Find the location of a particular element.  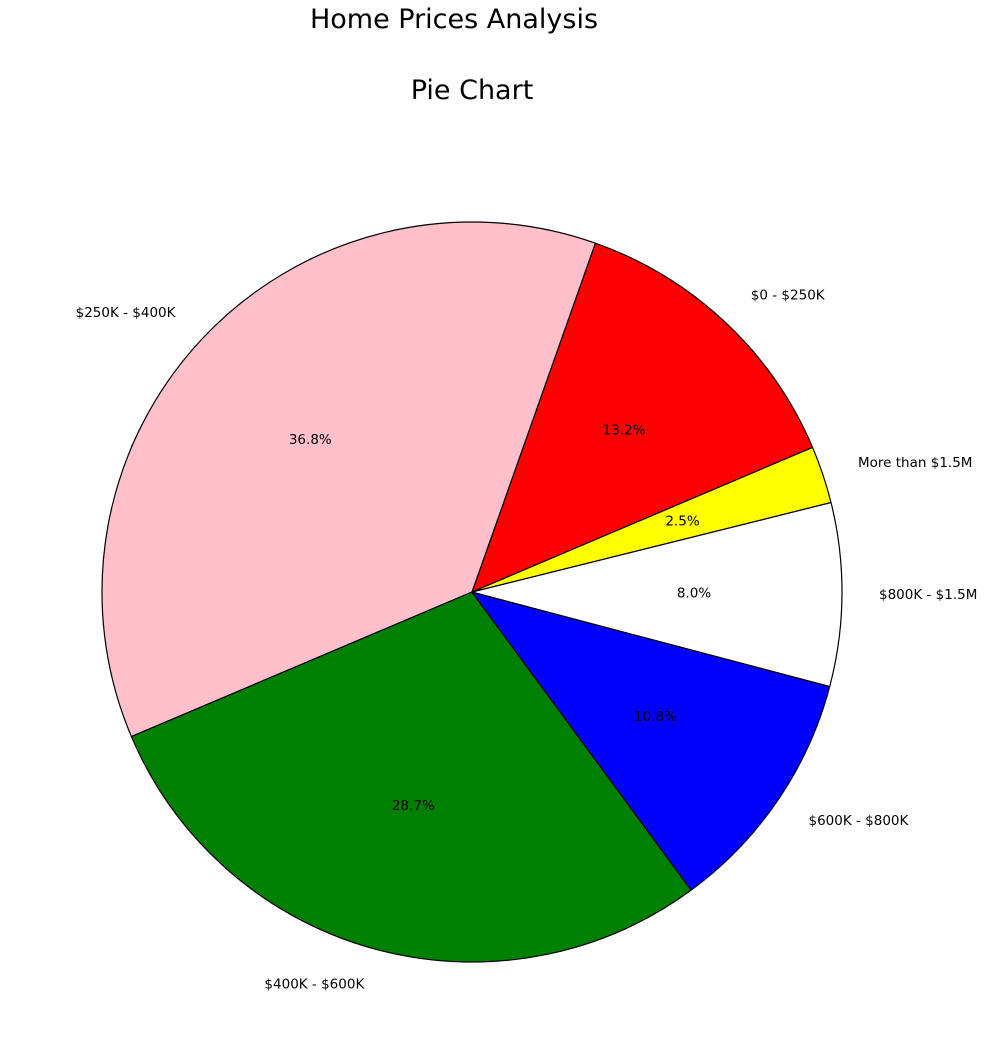

pie-percent-label-5: 2.5% is located at coordinates (682, 522).